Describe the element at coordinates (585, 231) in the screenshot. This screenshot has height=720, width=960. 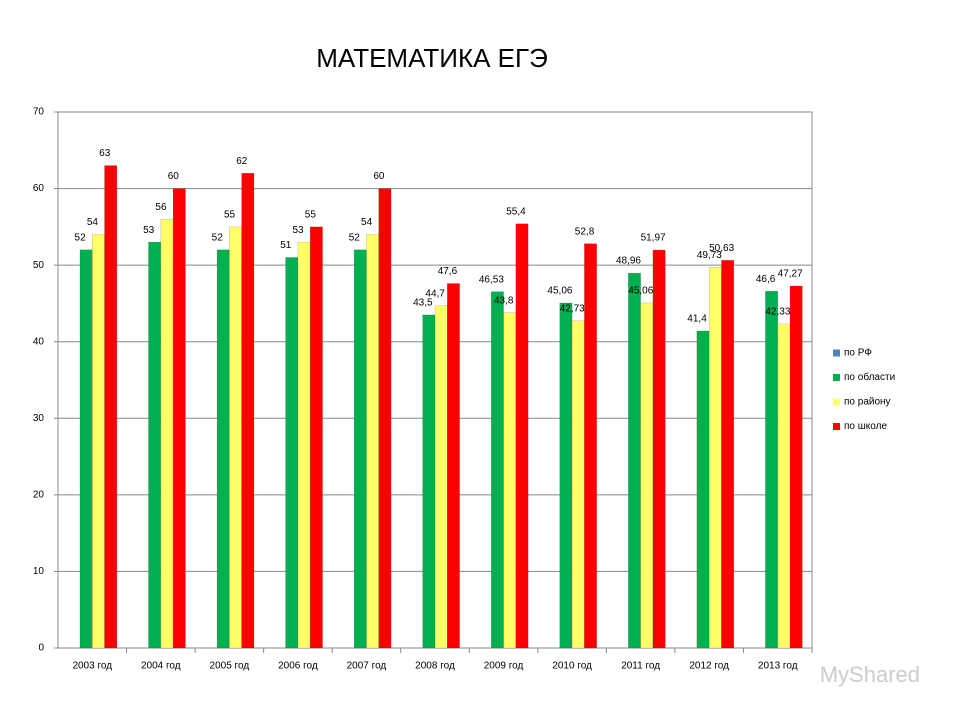
I see `data-label: 52,8` at that location.